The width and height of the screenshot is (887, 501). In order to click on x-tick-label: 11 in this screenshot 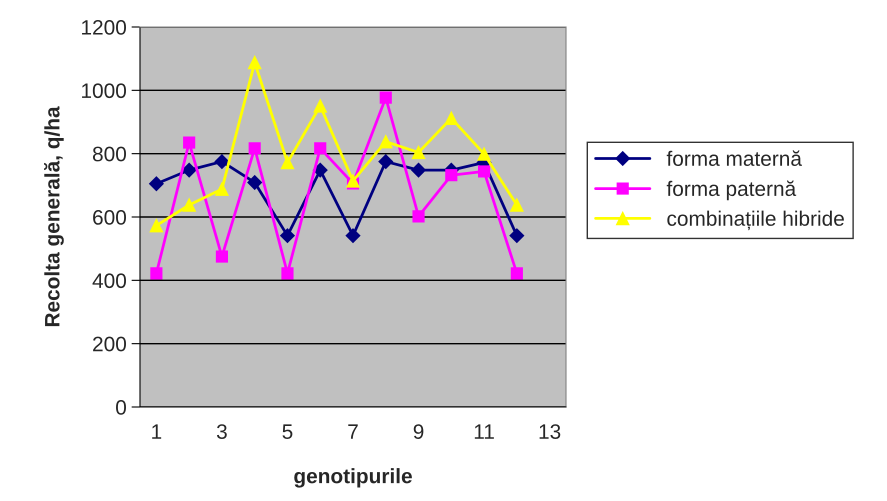, I will do `click(484, 431)`.